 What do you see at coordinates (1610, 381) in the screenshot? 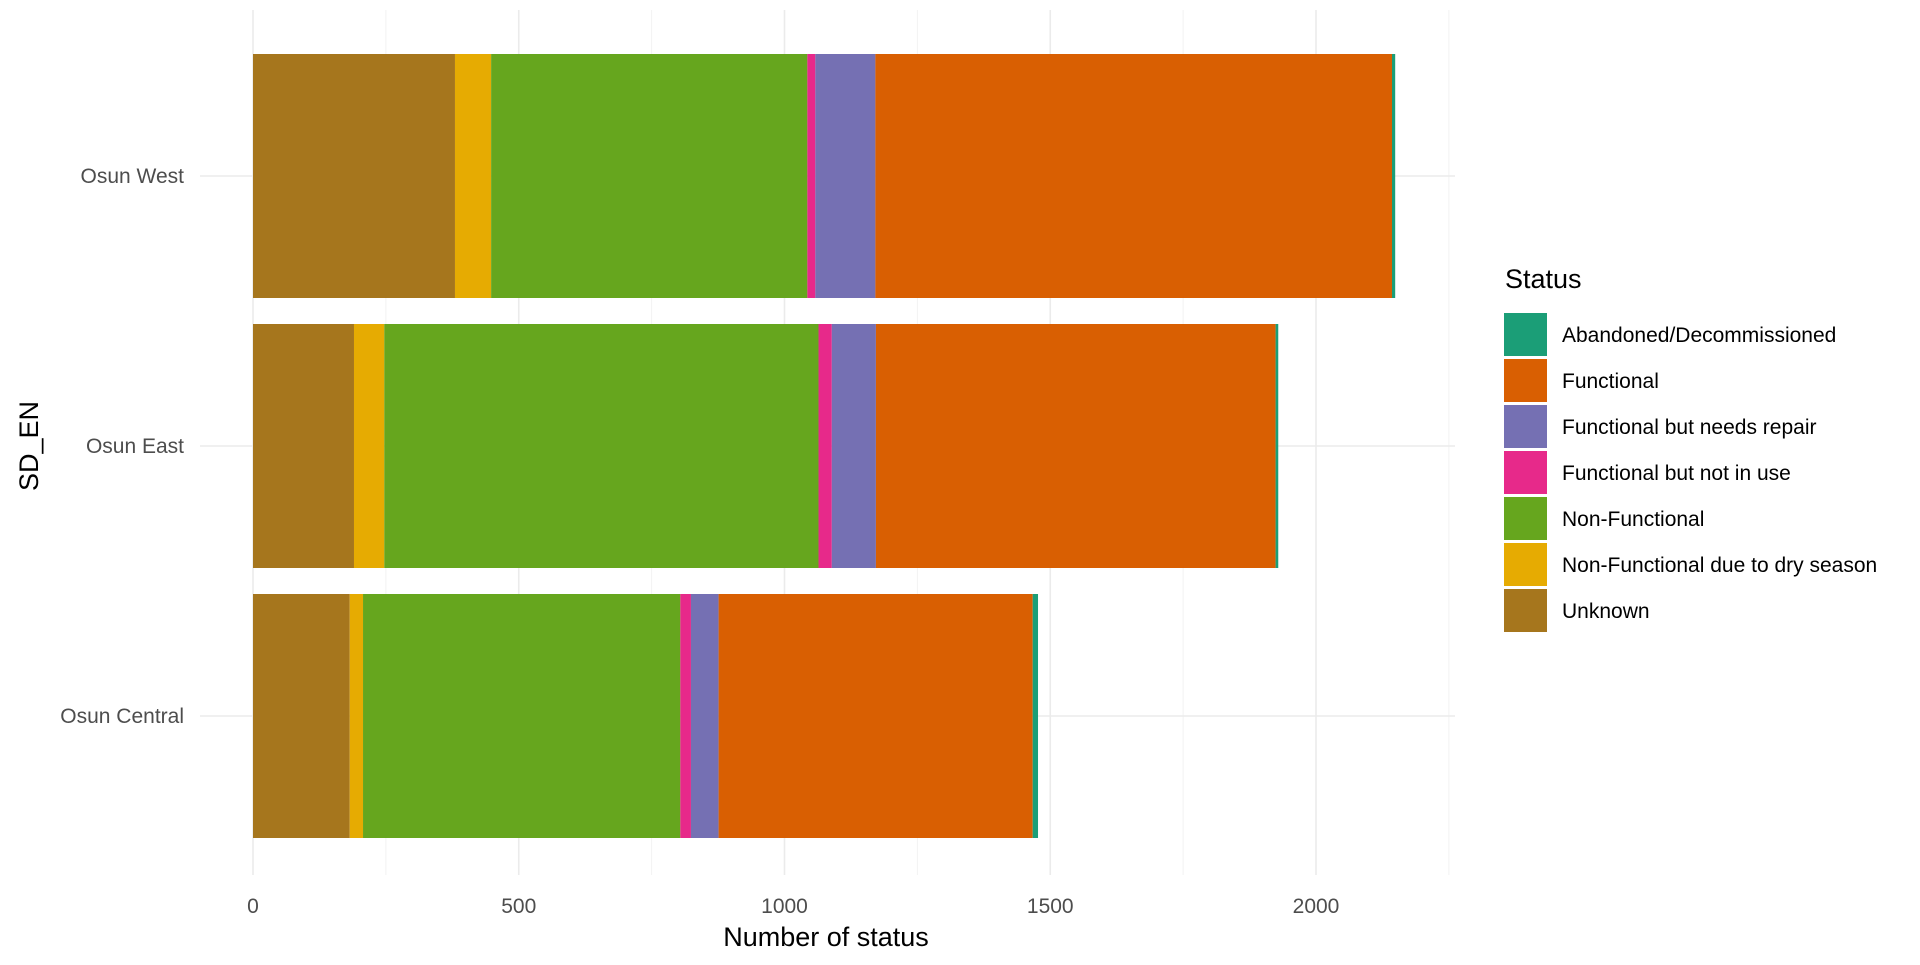
I see `legend-label: Functional` at bounding box center [1610, 381].